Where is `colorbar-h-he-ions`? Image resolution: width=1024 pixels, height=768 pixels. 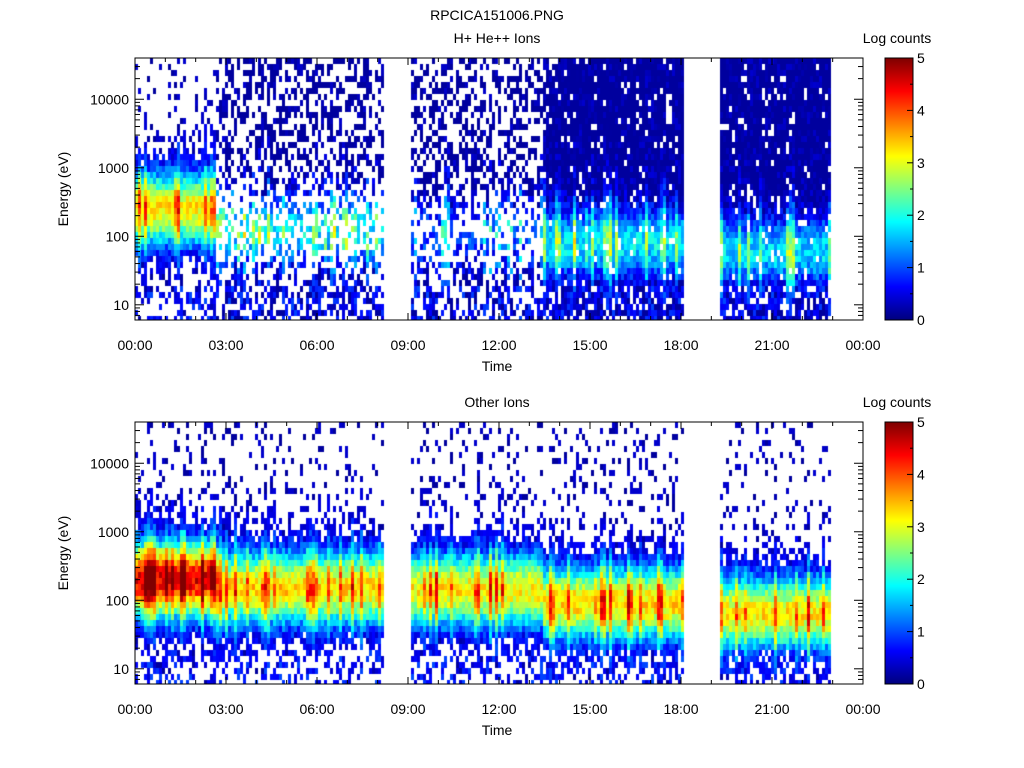 colorbar-h-he-ions is located at coordinates (899, 189).